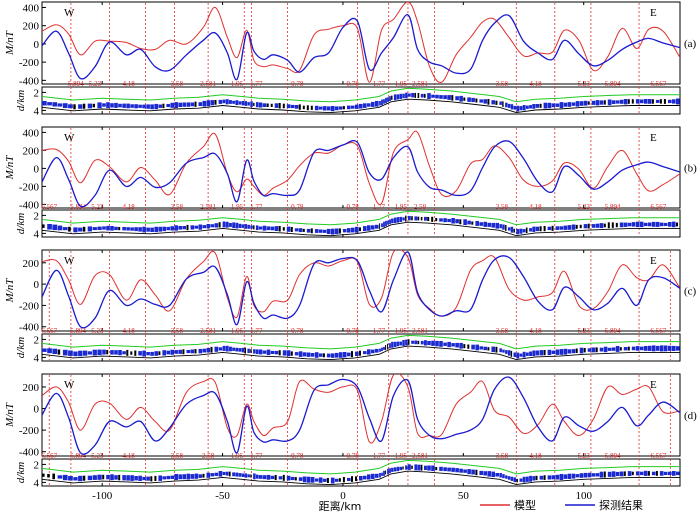 The width and height of the screenshot is (700, 515). I want to click on basement-bottom-line, so click(360, 229).